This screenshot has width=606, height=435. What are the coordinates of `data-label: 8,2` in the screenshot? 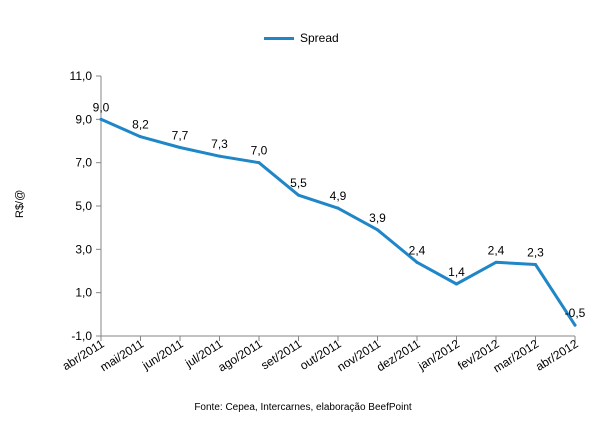 It's located at (140, 125).